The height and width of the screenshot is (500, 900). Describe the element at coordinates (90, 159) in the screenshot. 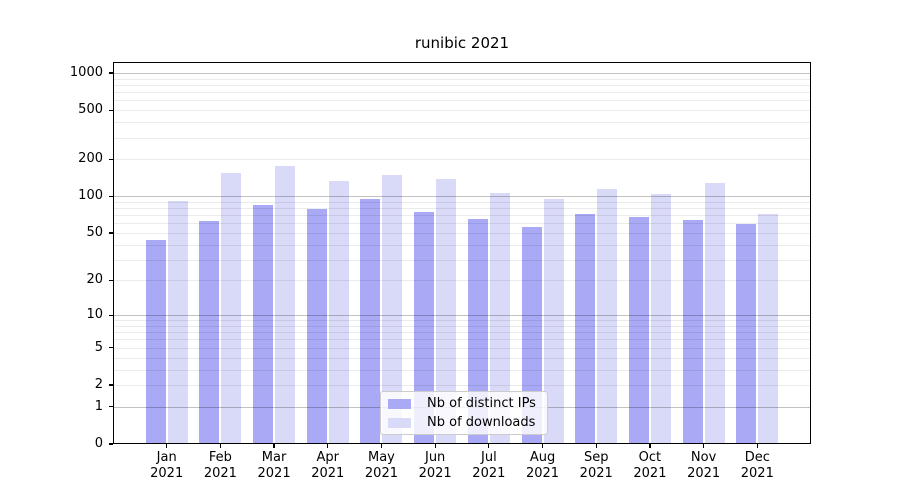

I see `y-tick-label-200: 200` at that location.